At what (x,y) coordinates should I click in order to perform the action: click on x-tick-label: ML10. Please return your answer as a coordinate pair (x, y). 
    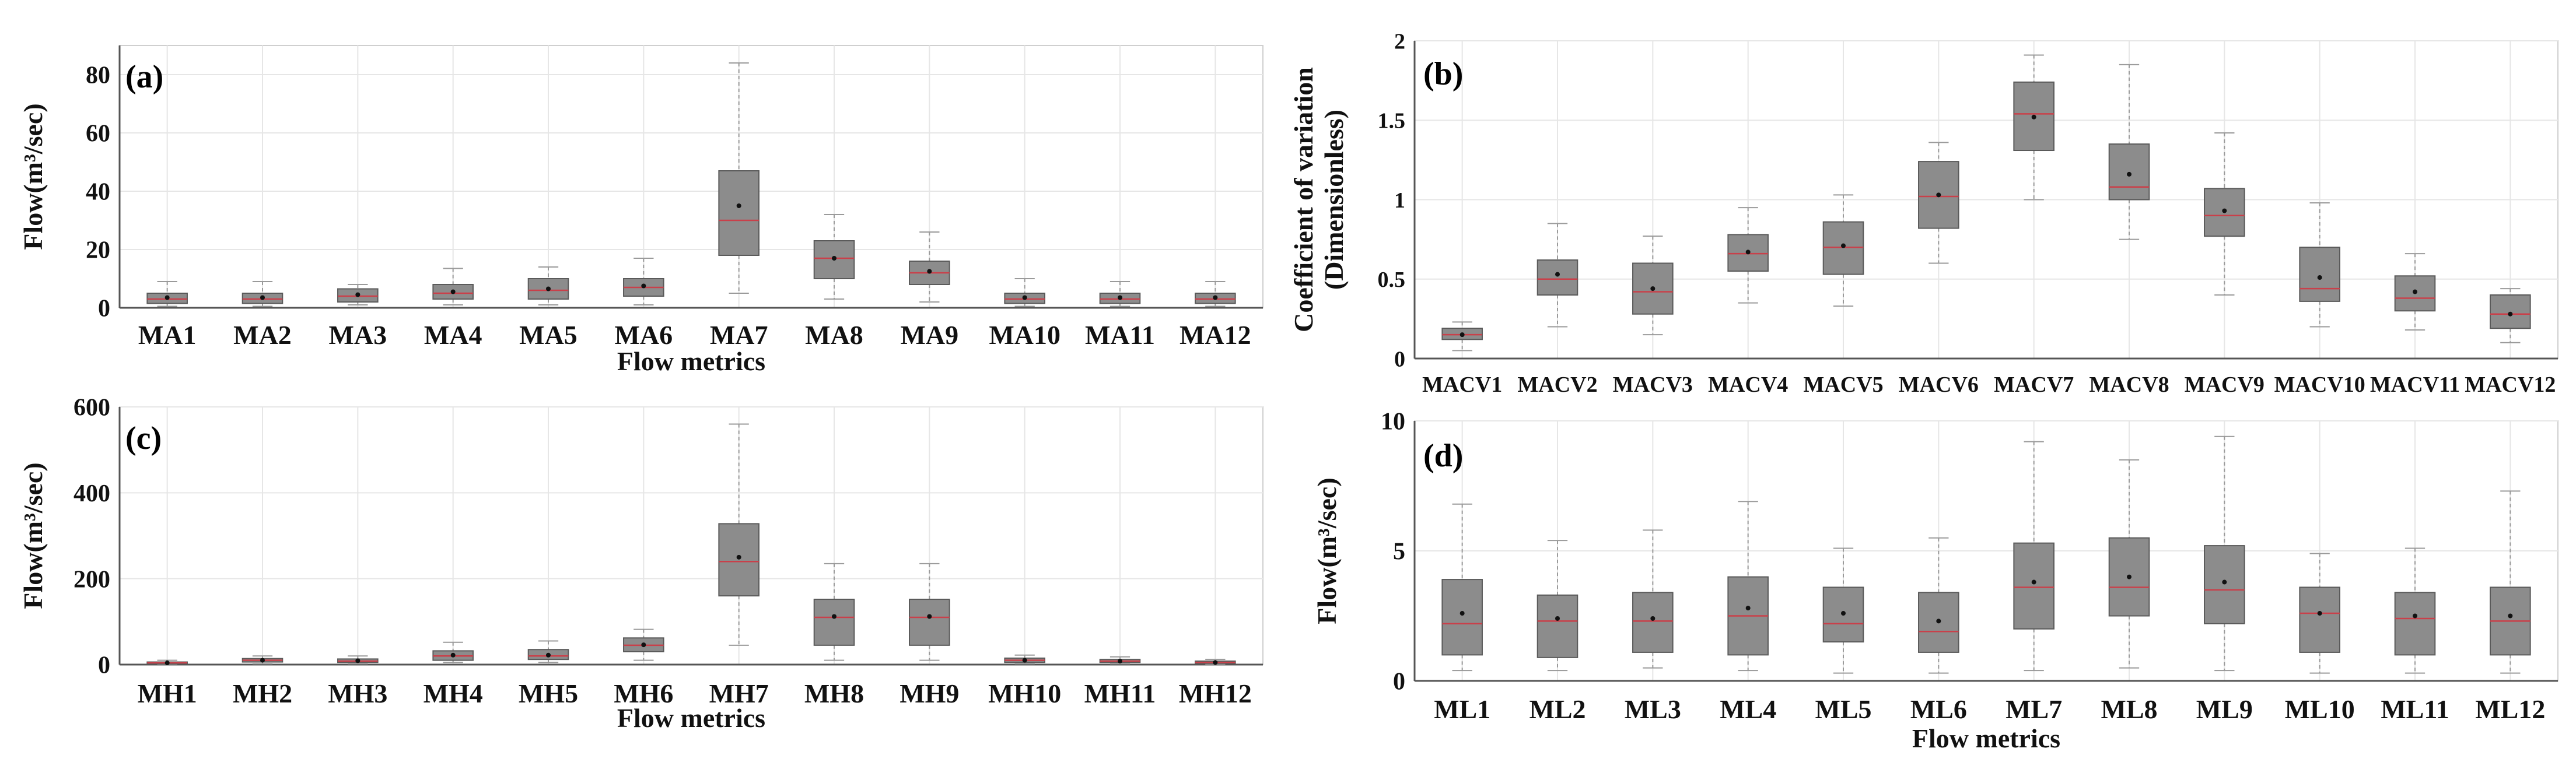
    Looking at the image, I should click on (2320, 709).